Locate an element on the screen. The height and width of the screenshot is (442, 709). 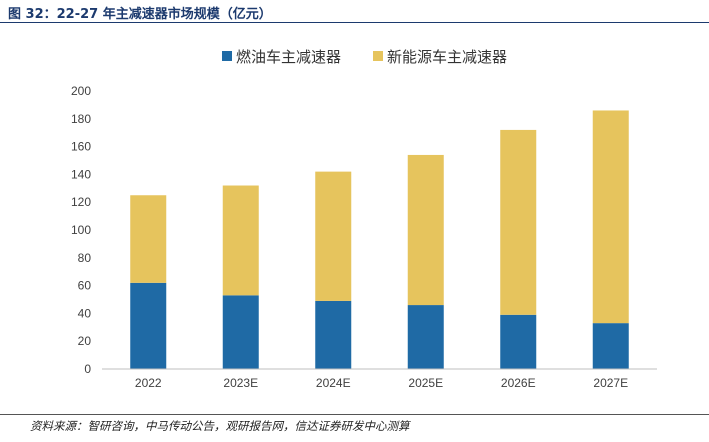
title-divider is located at coordinates (354, 22).